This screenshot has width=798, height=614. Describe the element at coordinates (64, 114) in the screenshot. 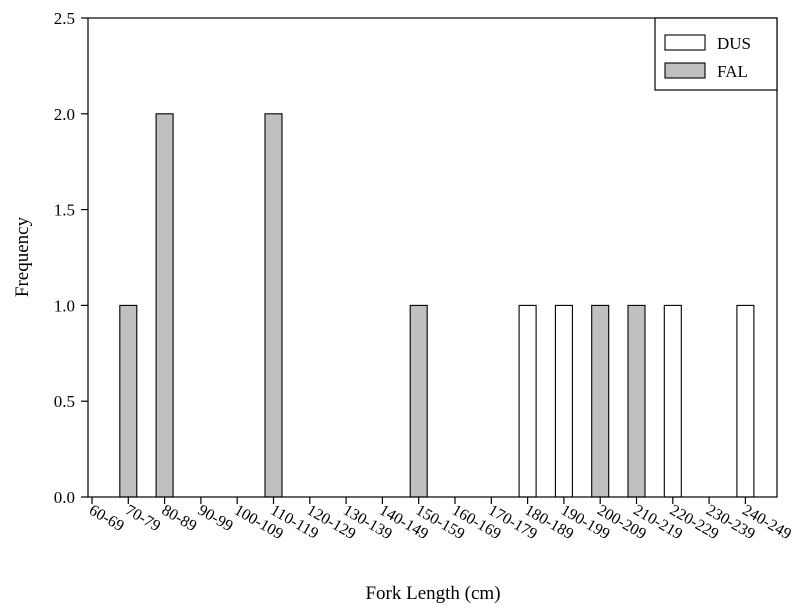

I see `y-tick-label: 2.0` at that location.